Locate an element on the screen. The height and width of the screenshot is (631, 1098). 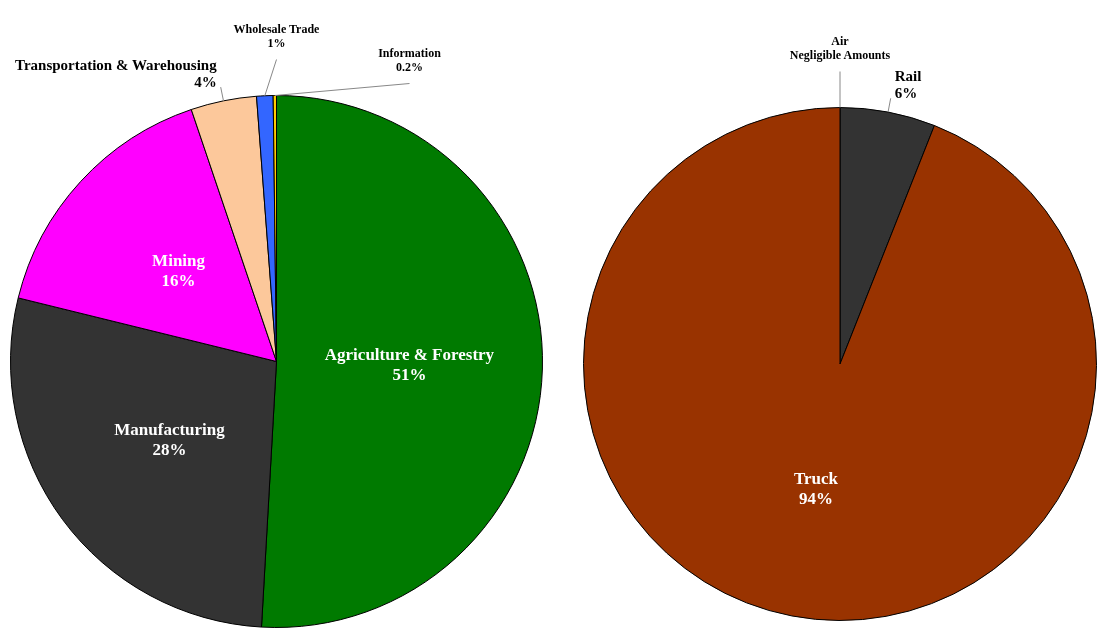
slice-label: Rail is located at coordinates (908, 76).